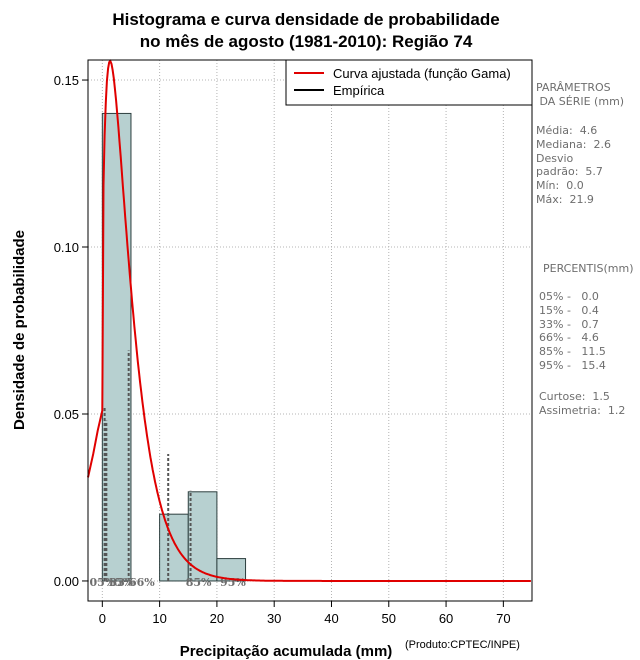  Describe the element at coordinates (503, 618) in the screenshot. I see `x-tick-label: 70` at that location.